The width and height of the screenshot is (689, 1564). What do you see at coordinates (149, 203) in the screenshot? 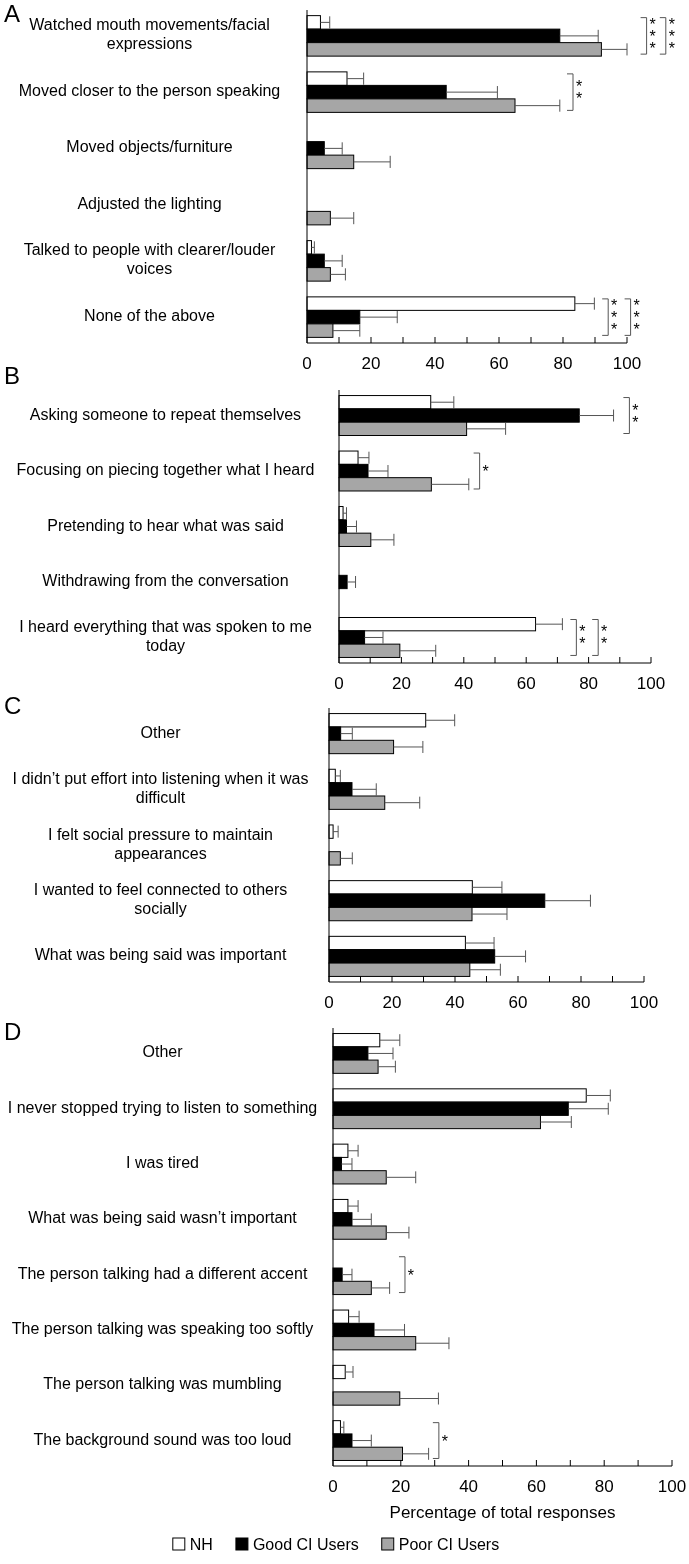
I see `y-tick-label: Adjusted the lighting` at bounding box center [149, 203].